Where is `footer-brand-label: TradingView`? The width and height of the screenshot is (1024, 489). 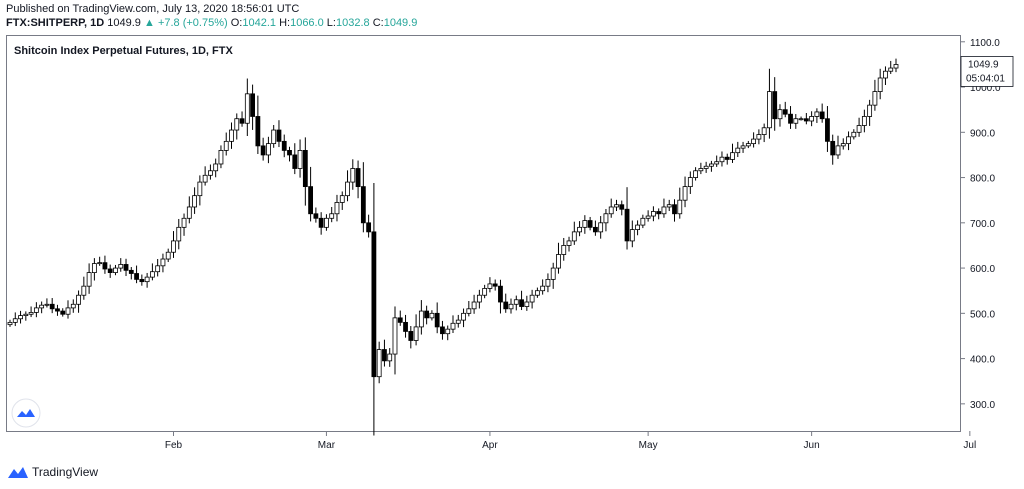 footer-brand-label: TradingView is located at coordinates (65, 472).